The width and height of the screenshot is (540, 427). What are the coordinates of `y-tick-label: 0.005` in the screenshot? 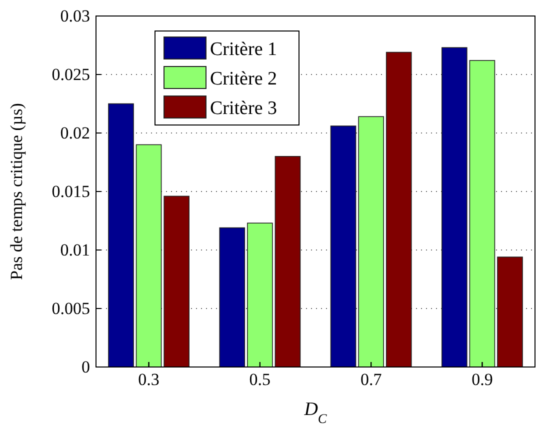 It's located at (71, 308).